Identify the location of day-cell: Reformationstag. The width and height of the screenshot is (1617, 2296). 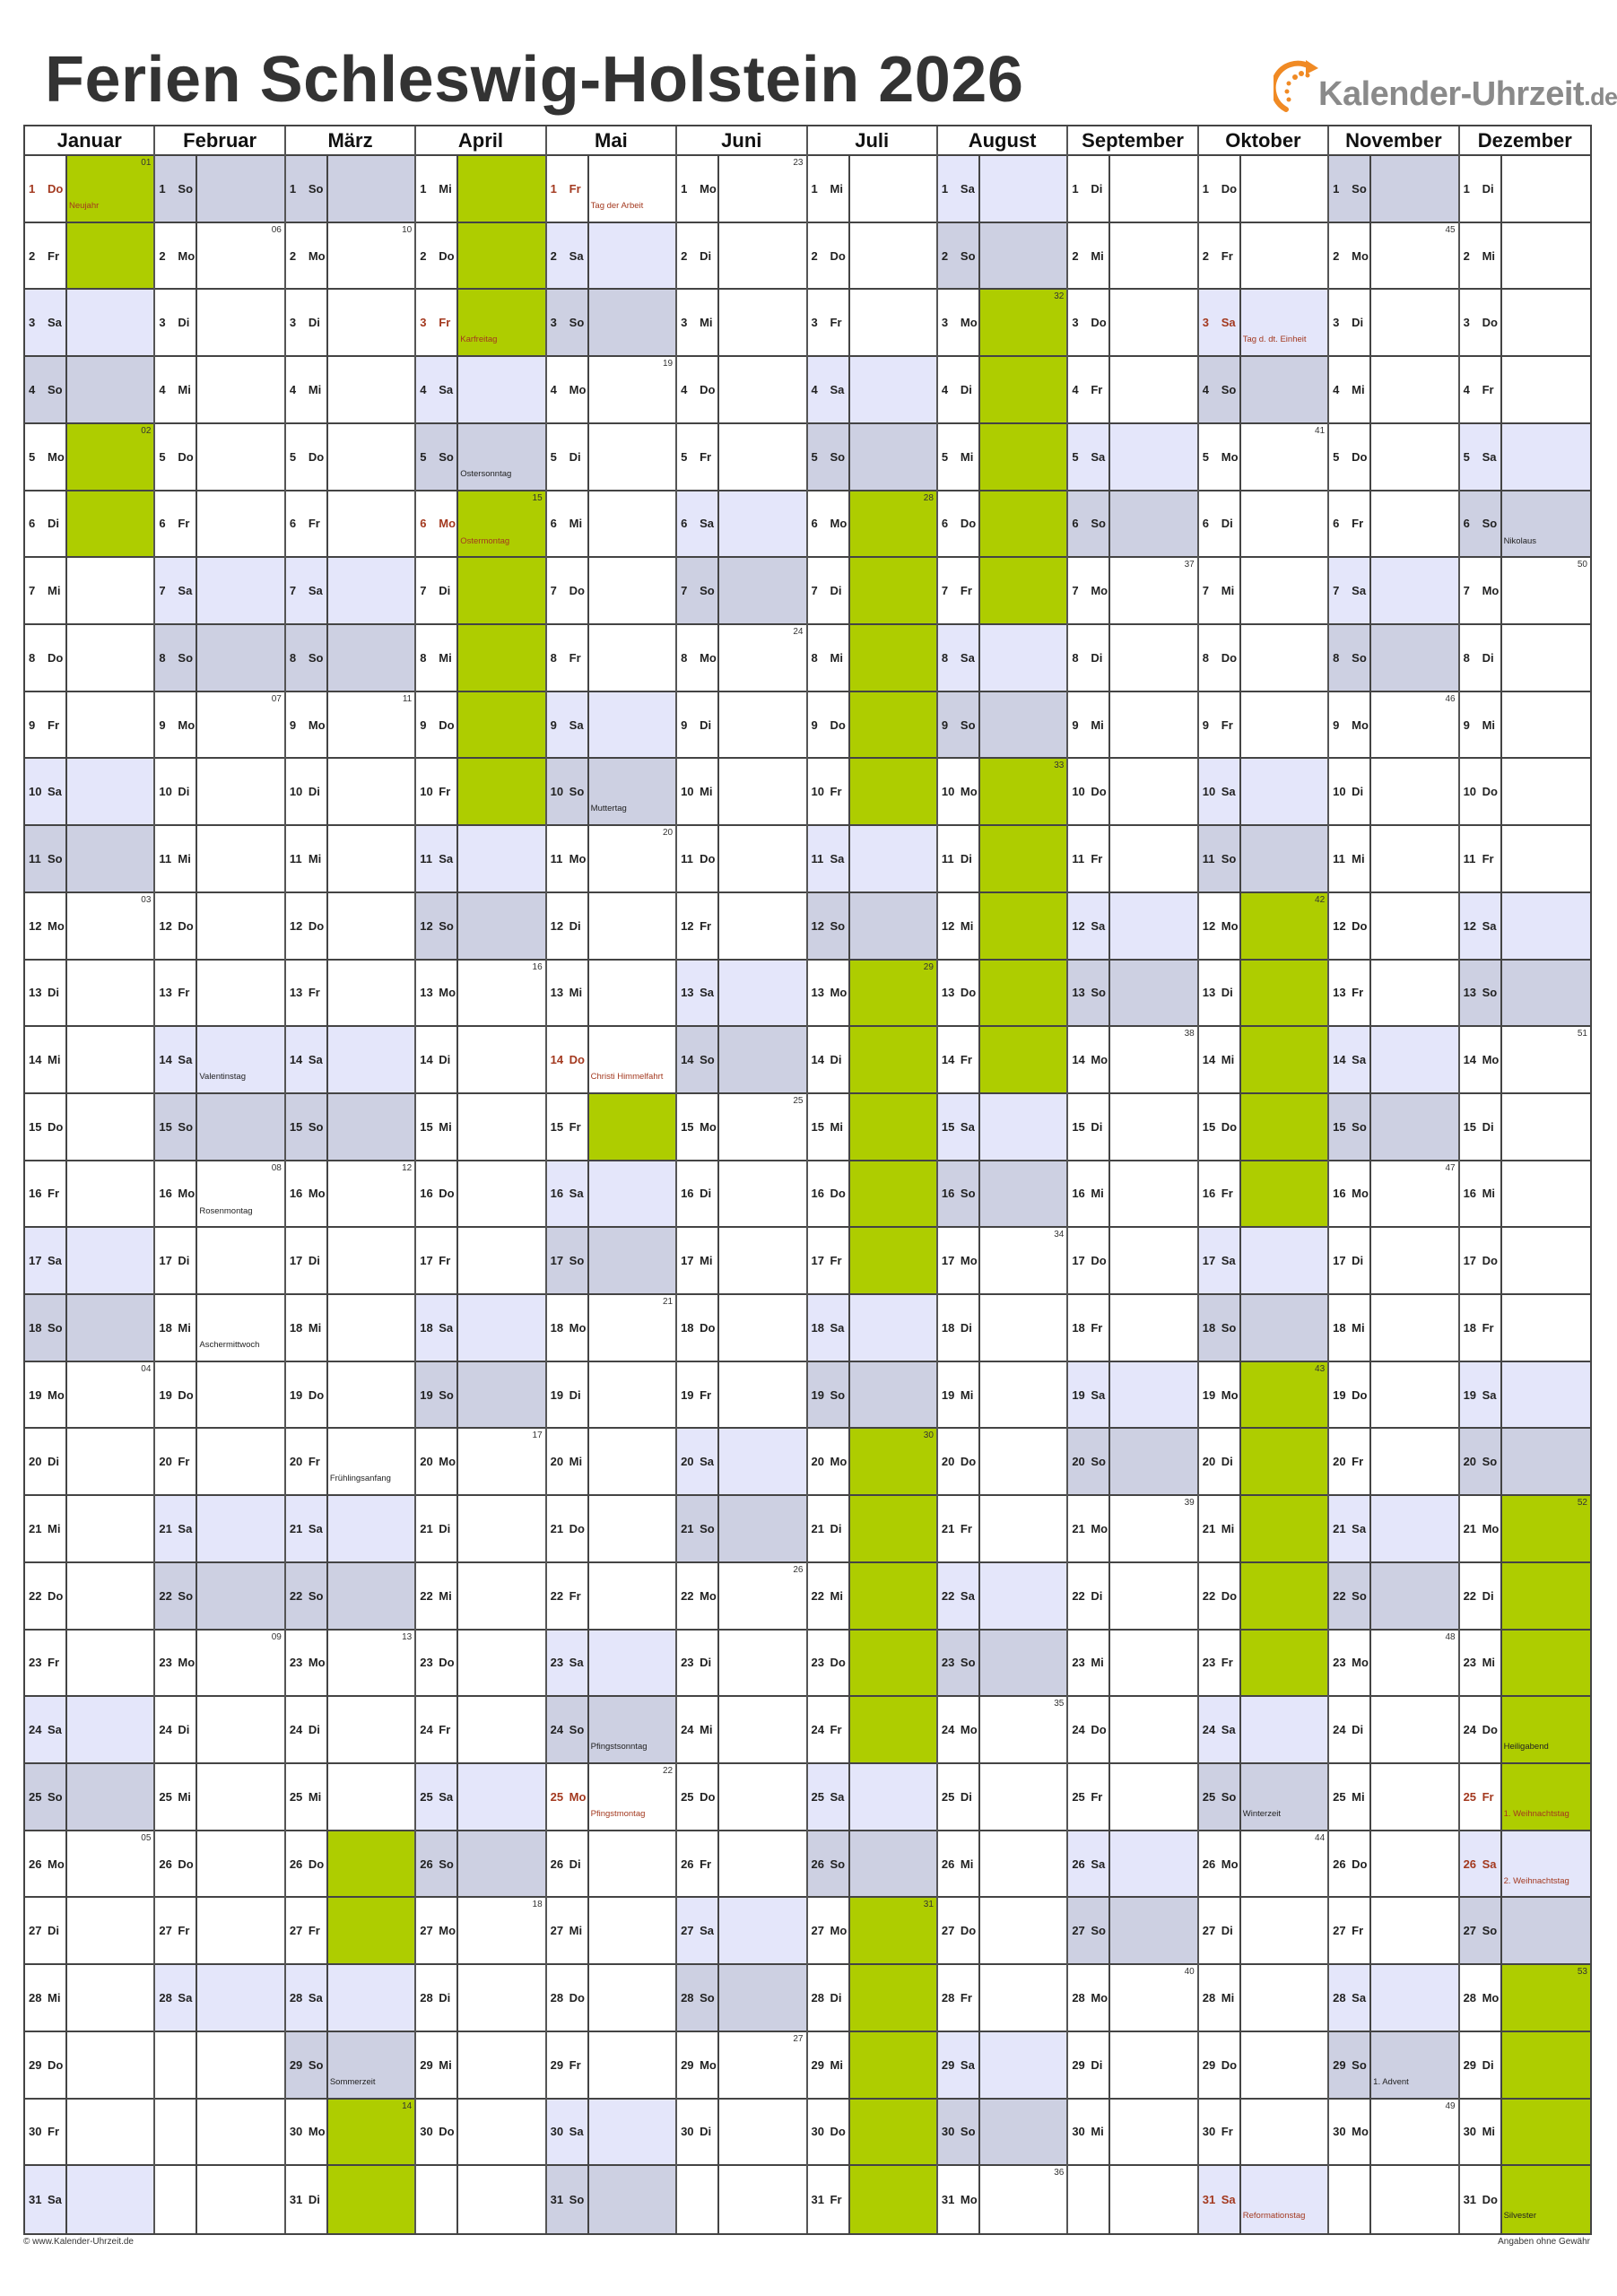
(1284, 2199).